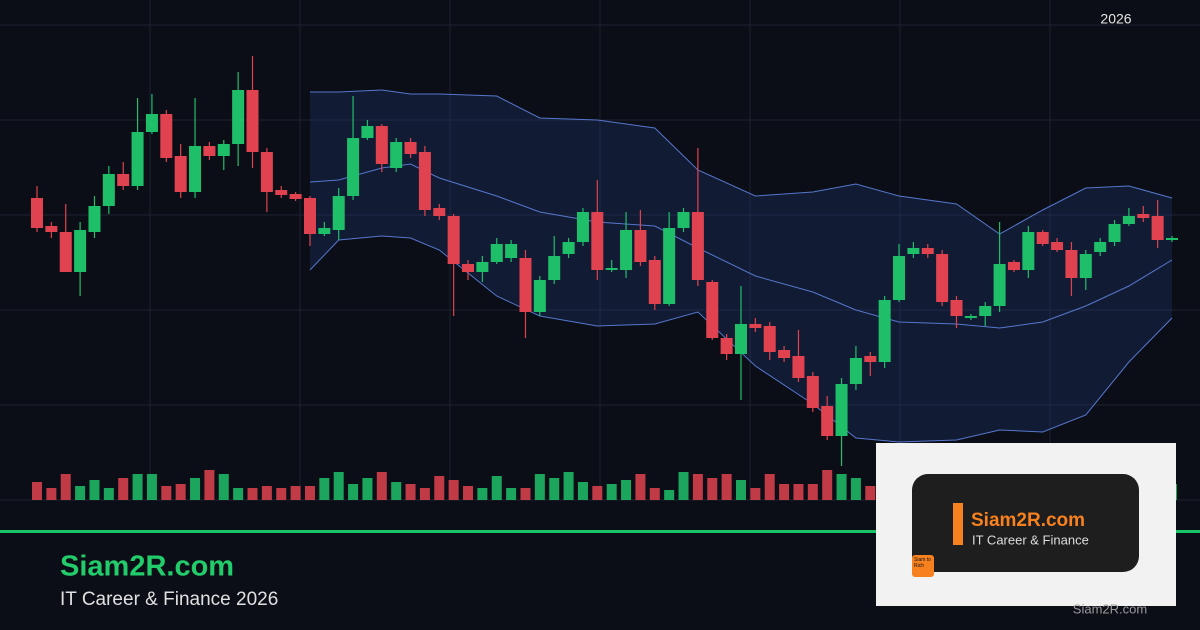 This screenshot has height=630, width=1200. I want to click on logo-badge, so click(923, 566).